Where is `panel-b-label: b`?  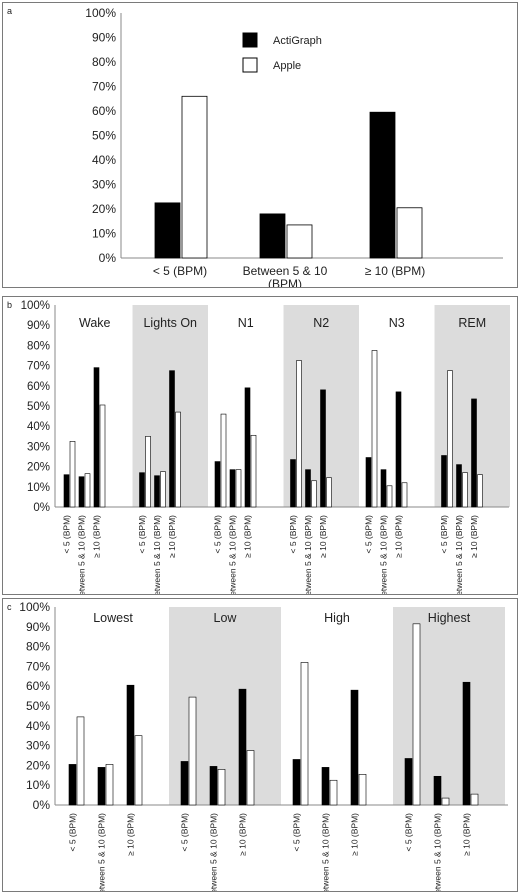
panel-b-label: b is located at coordinates (9, 305).